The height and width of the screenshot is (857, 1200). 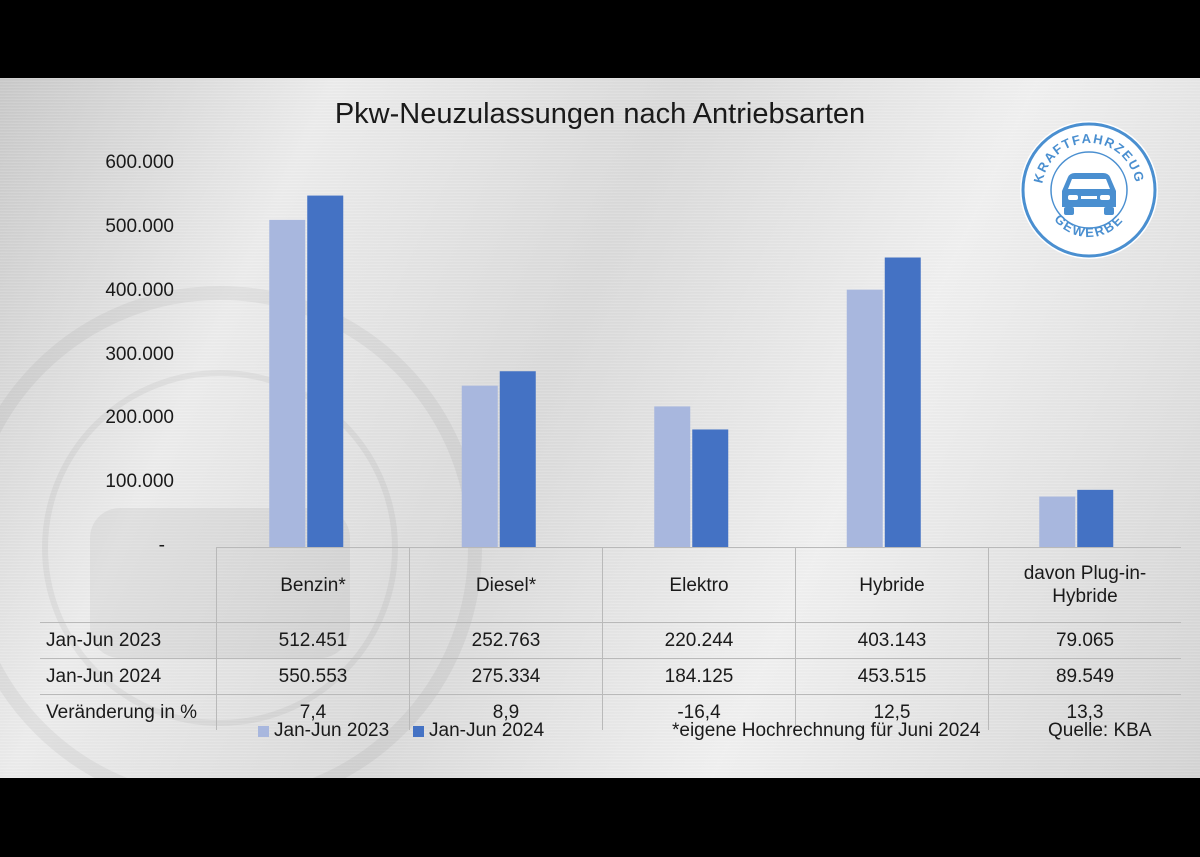 I want to click on y-tick-label: 400.000, so click(x=139, y=290).